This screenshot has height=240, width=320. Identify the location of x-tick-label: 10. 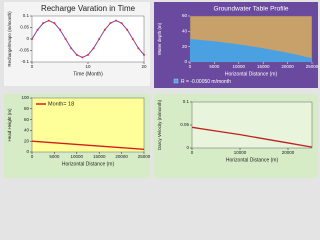
(88, 66).